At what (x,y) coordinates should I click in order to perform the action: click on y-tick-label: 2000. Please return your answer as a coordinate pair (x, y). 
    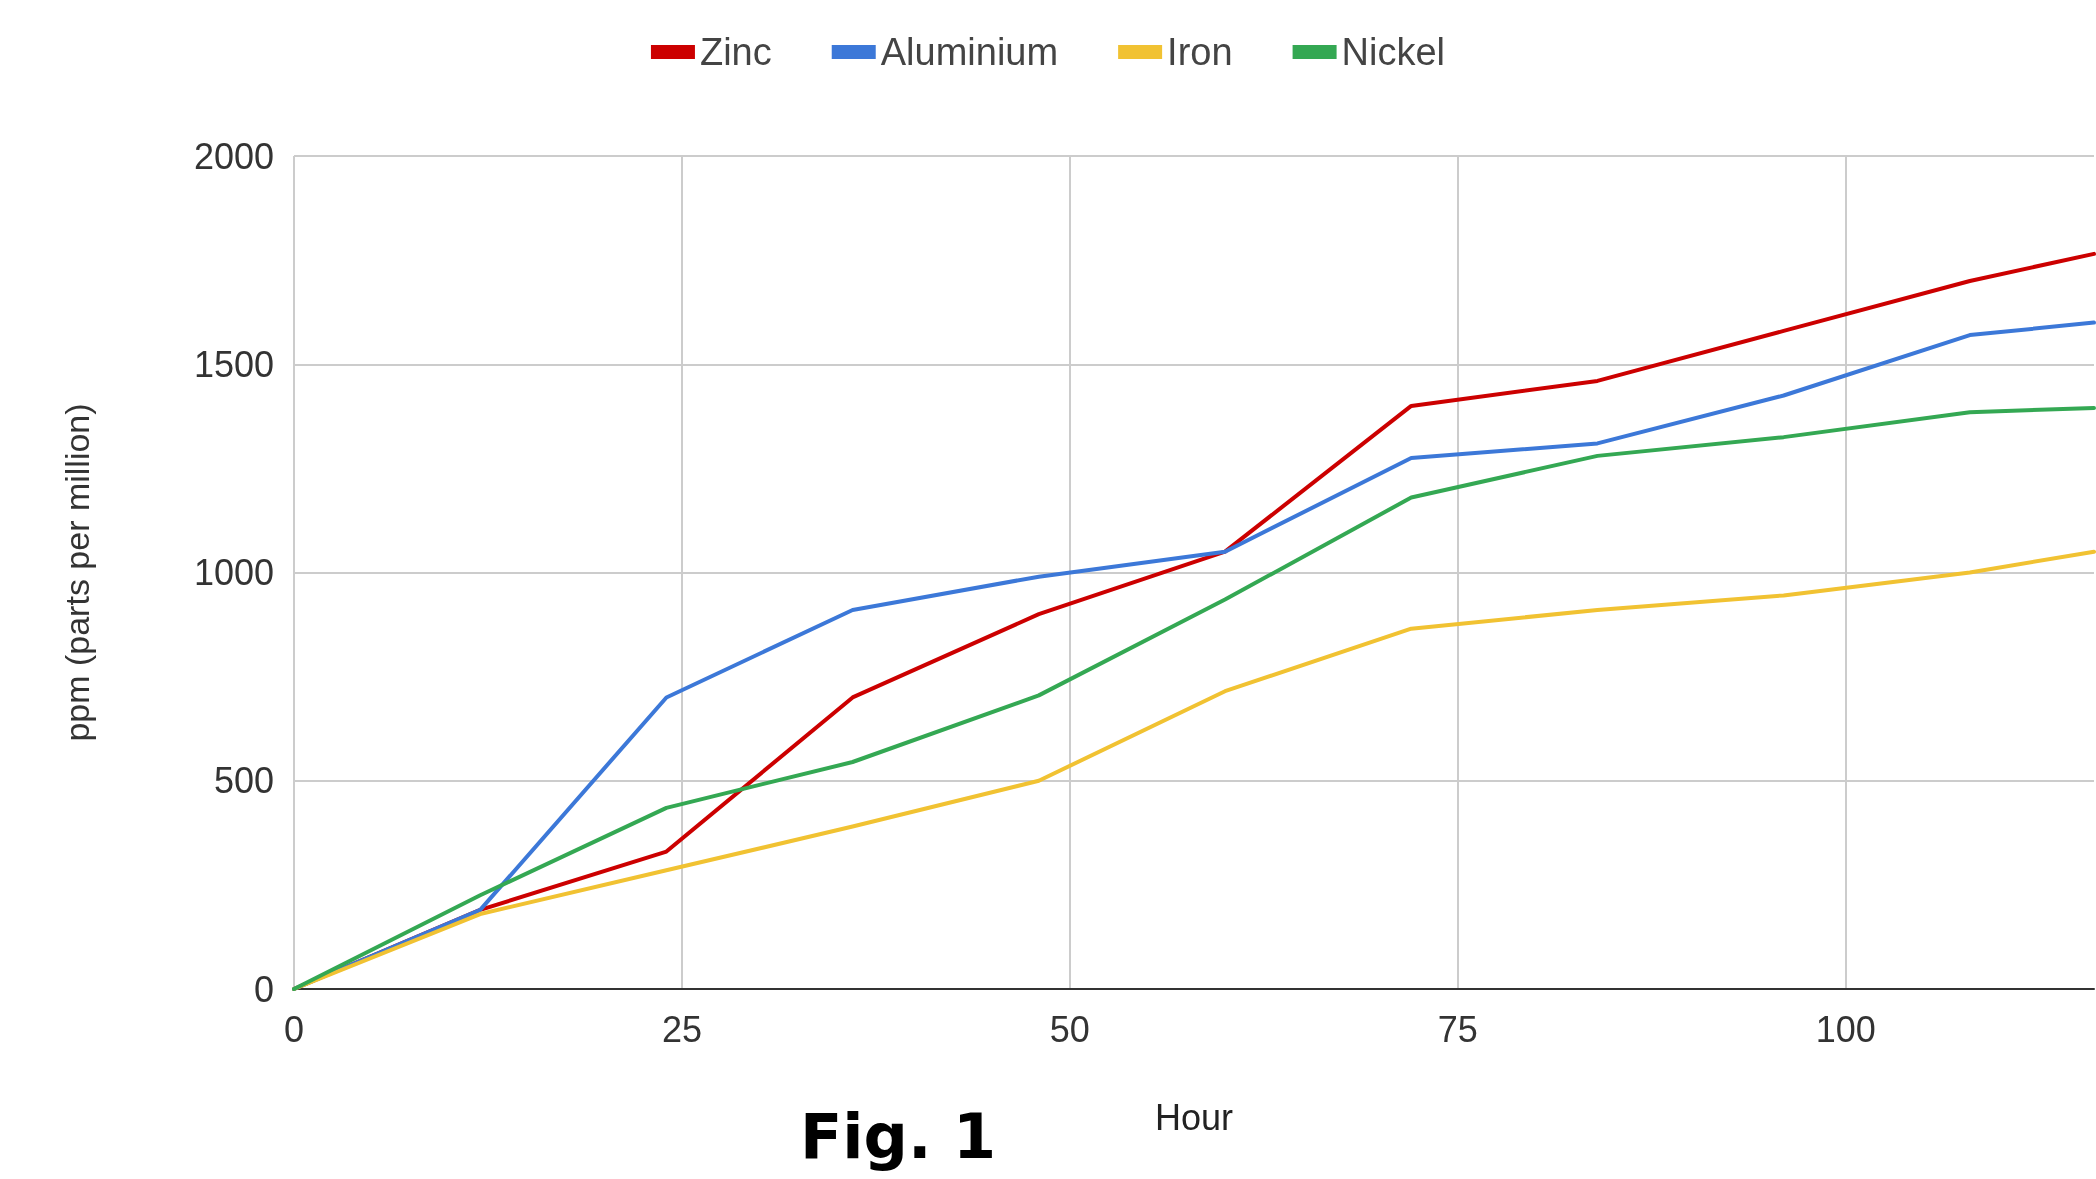
    Looking at the image, I should click on (233, 156).